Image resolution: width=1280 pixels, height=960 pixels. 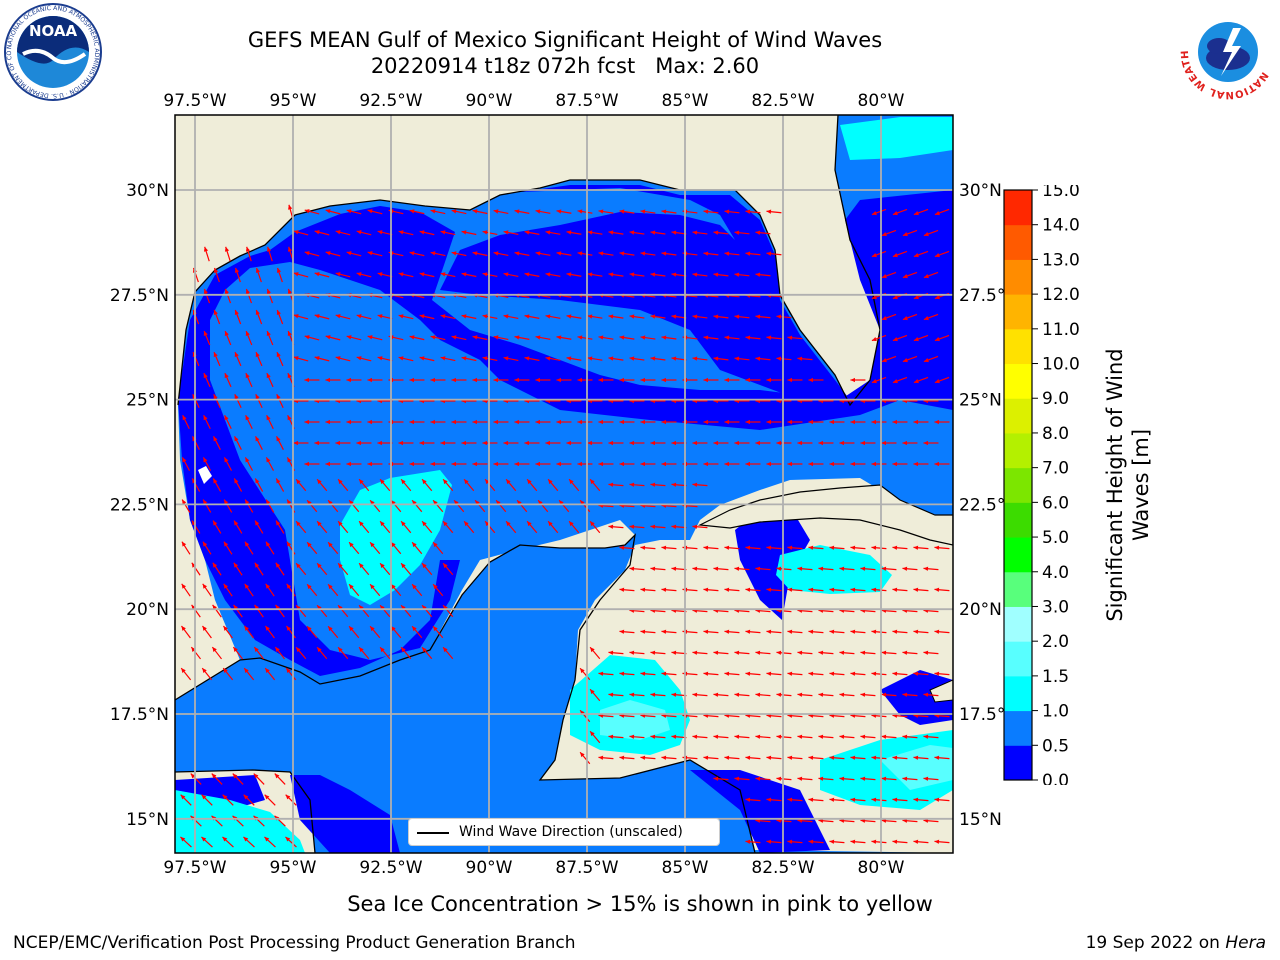 What do you see at coordinates (1155, 943) in the screenshot?
I see `footer-date-text: 19 Sep 2022 on` at bounding box center [1155, 943].